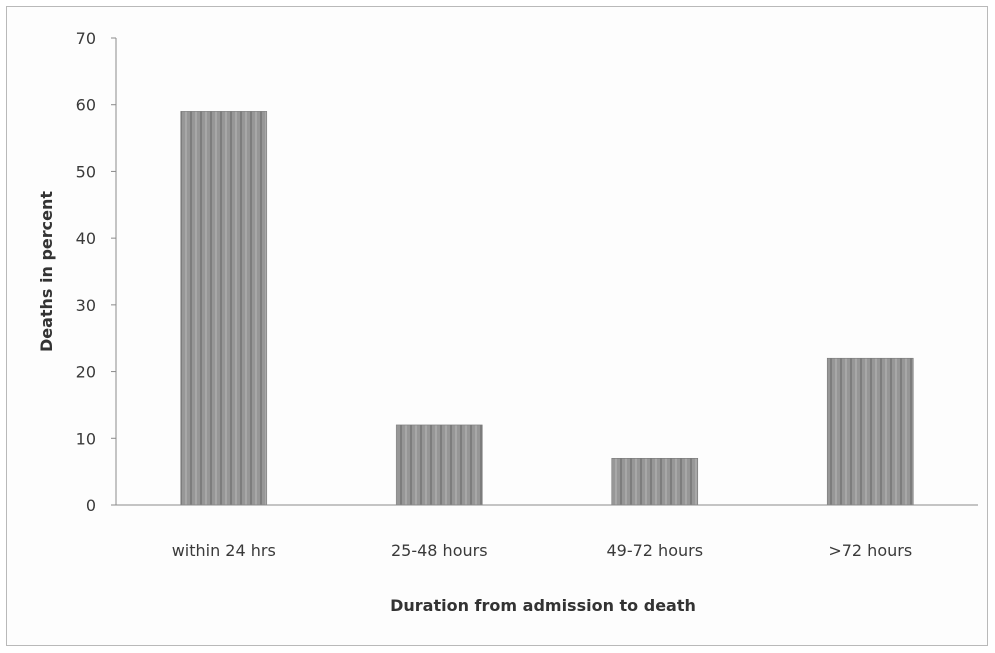 The height and width of the screenshot is (653, 995). What do you see at coordinates (86, 238) in the screenshot?
I see `y-tick-label: 40` at bounding box center [86, 238].